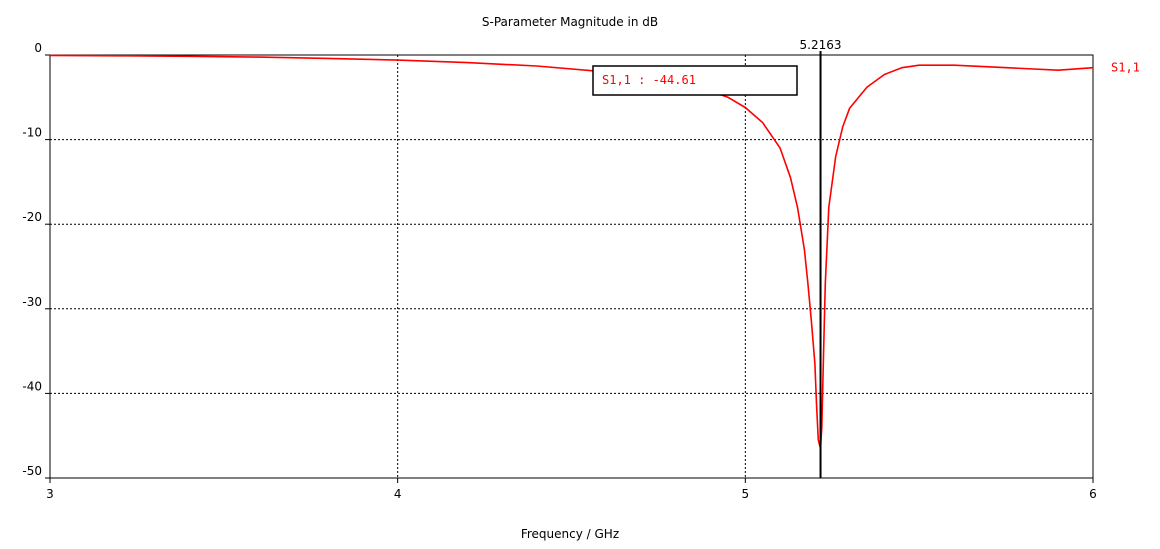 This screenshot has width=1160, height=549. Describe the element at coordinates (32, 302) in the screenshot. I see `y-tick-label: -30` at that location.